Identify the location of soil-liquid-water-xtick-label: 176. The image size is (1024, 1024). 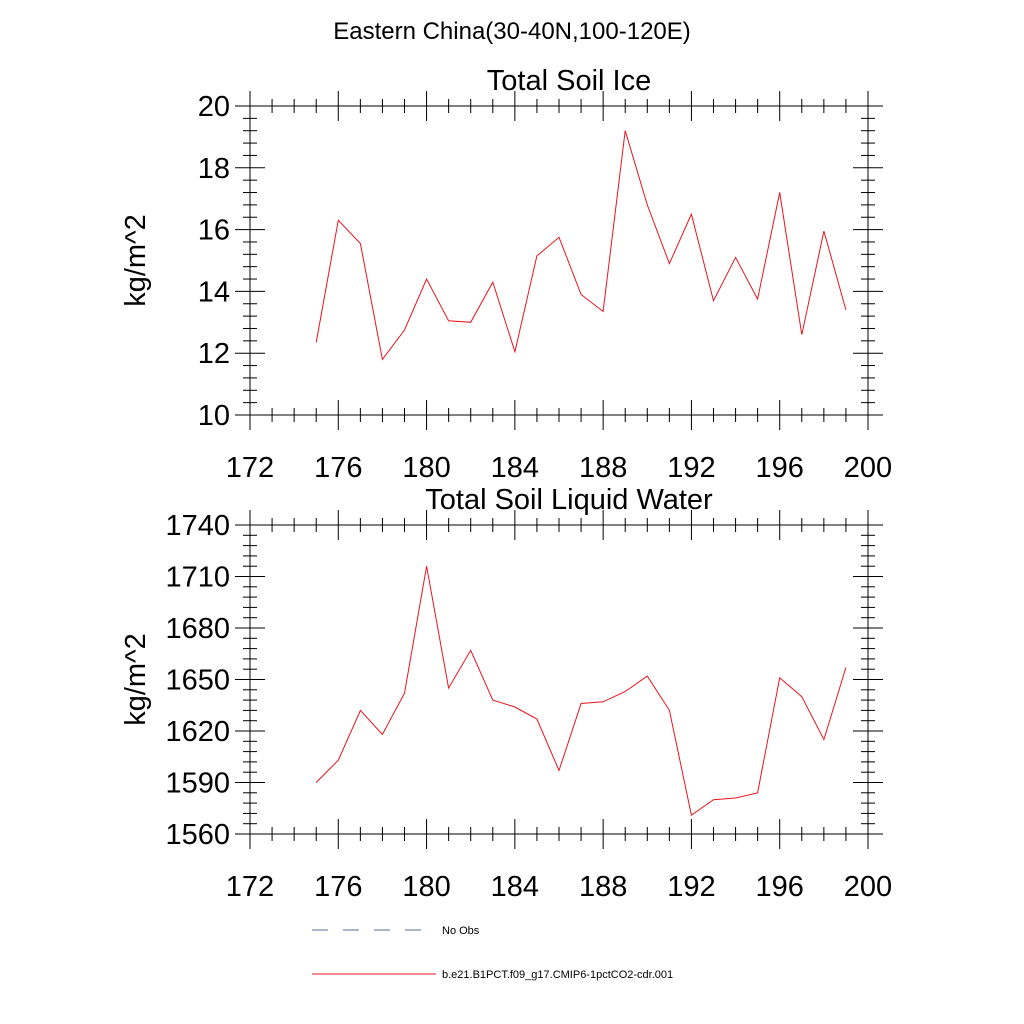
(338, 887).